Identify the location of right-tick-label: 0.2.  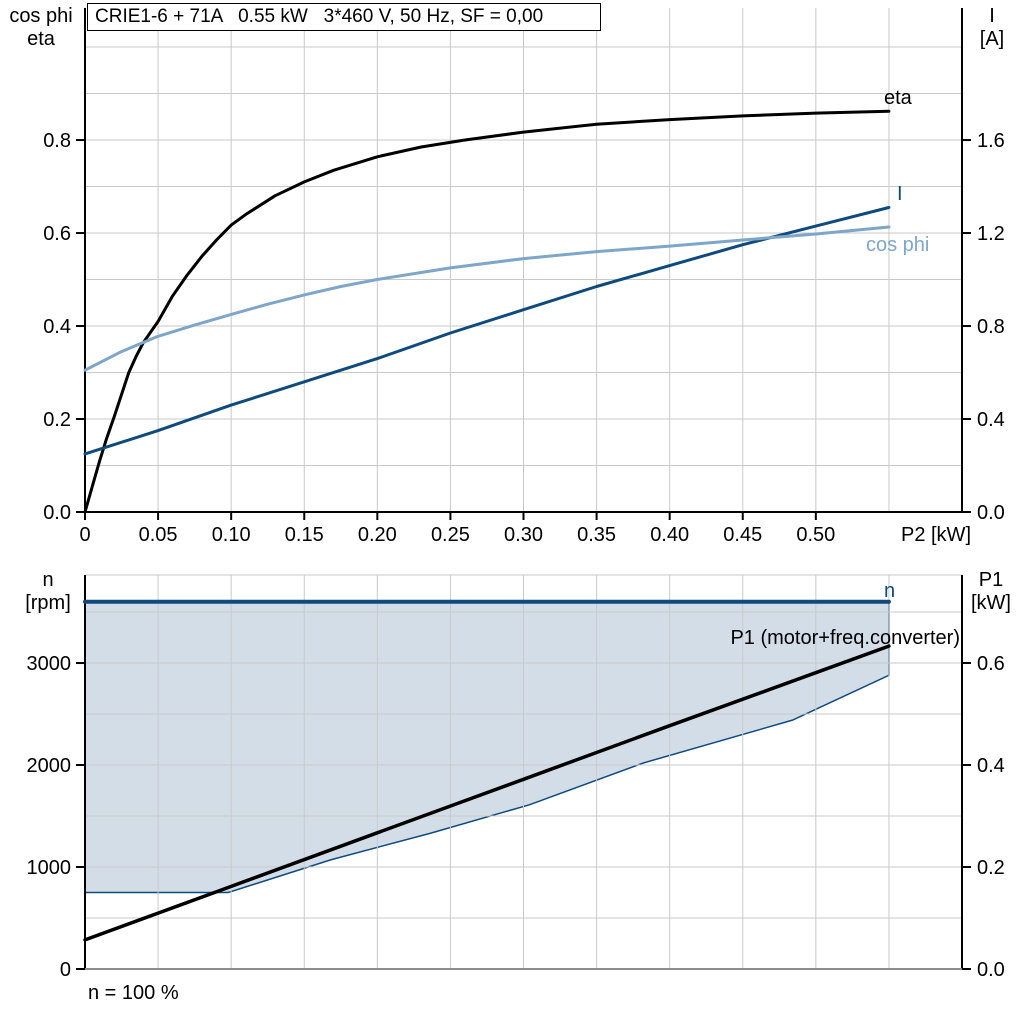
(991, 868).